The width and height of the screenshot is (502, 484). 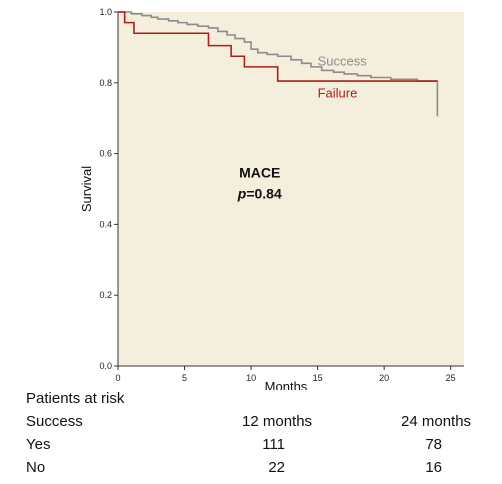 I want to click on y-tick-label: 0.8, so click(x=105, y=83).